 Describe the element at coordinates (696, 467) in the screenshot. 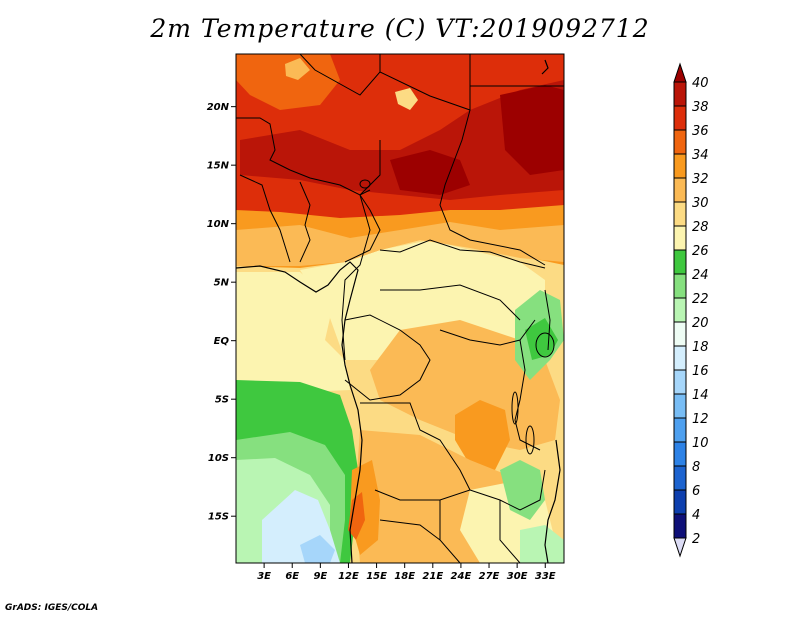

I see `colorbar-level-label: 8` at that location.